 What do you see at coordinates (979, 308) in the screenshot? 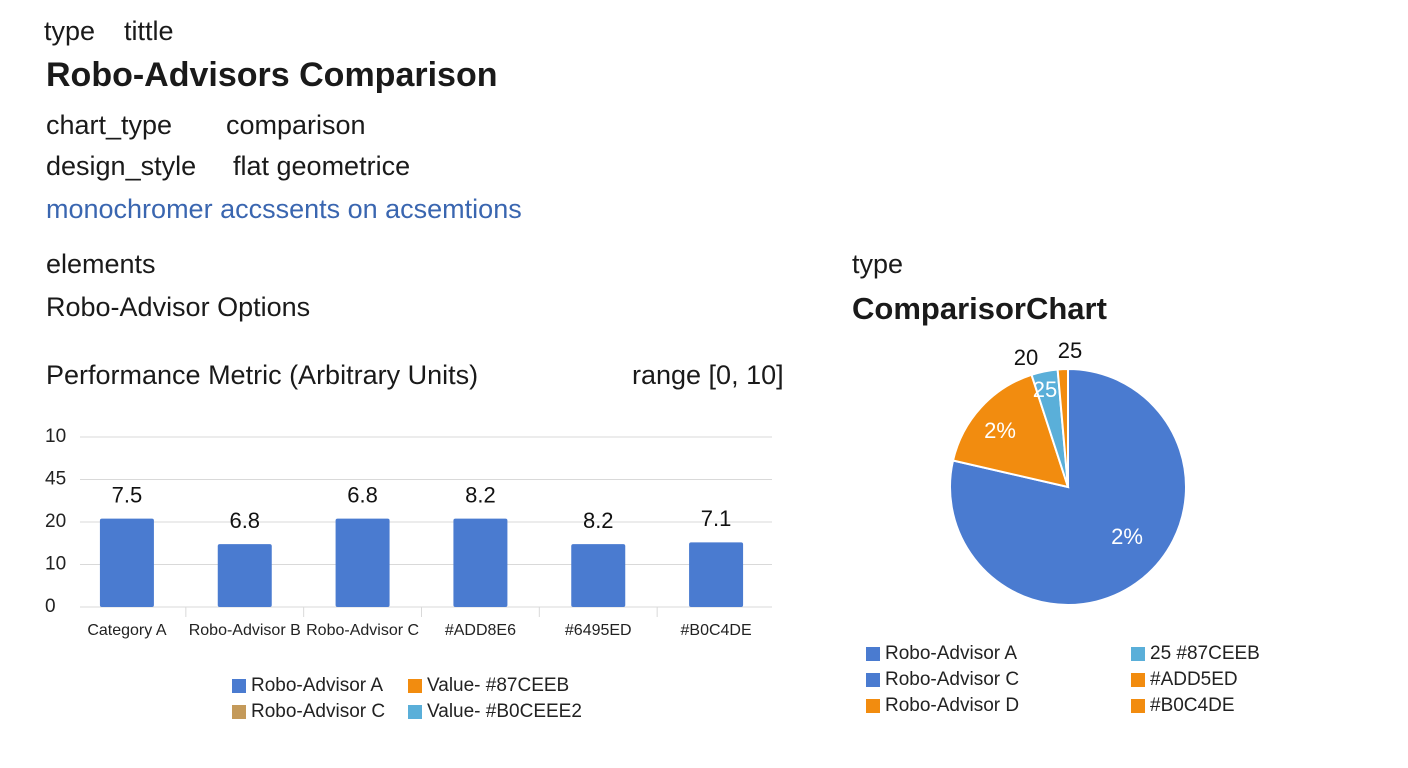
I see `pie-title: ComparisorChart` at bounding box center [979, 308].